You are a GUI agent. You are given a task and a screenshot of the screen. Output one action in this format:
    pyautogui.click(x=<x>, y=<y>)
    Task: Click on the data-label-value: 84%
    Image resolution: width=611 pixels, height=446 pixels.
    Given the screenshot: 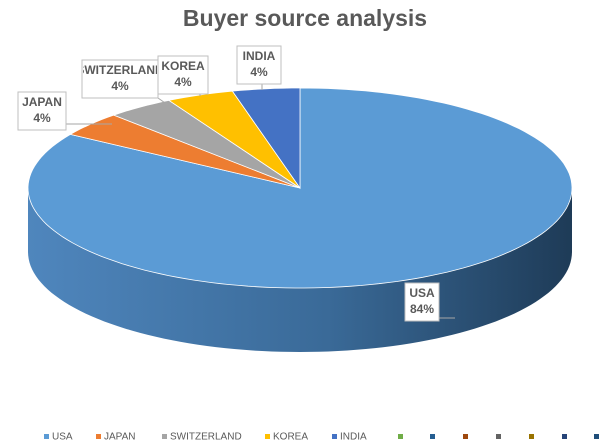 What is the action you would take?
    pyautogui.click(x=422, y=309)
    